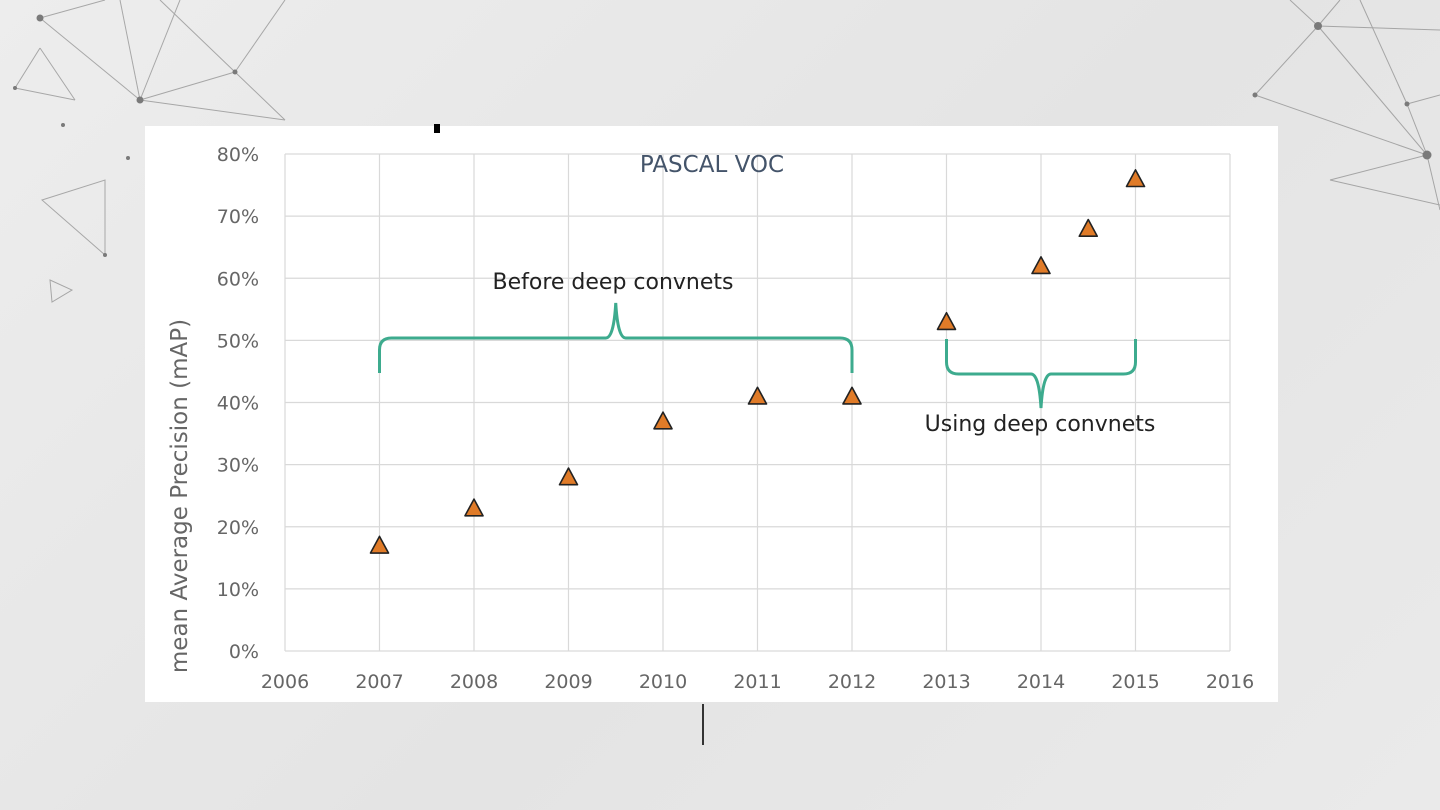 This screenshot has height=810, width=1440. Describe the element at coordinates (238, 466) in the screenshot. I see `y-tick-label: 30%` at that location.